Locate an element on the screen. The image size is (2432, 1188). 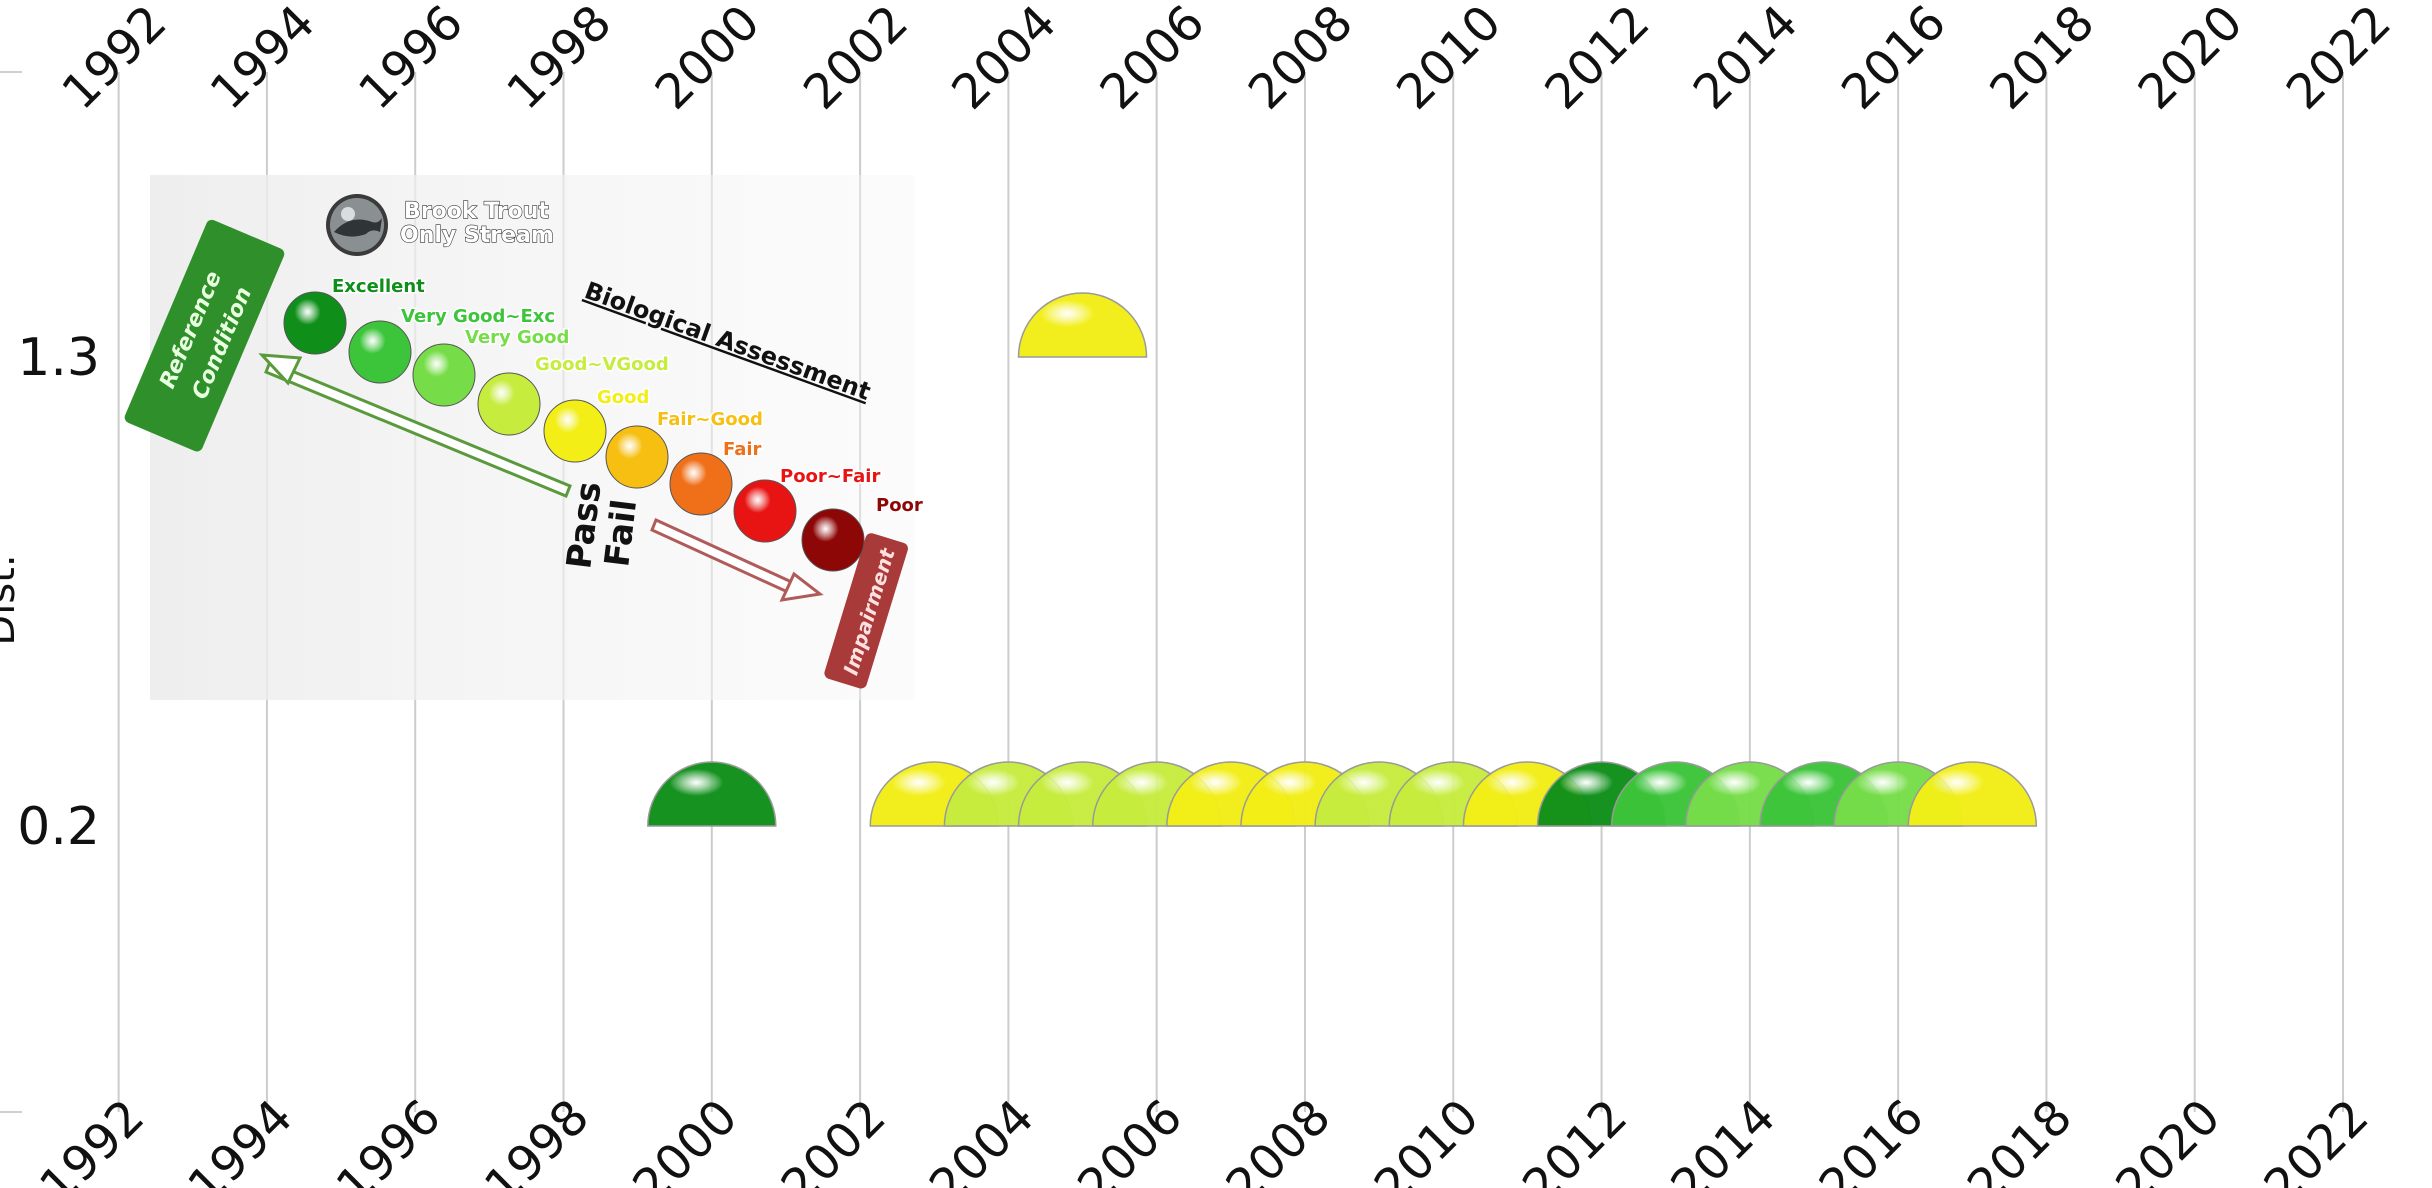
top-tick-label: 2000 is located at coordinates (708, 60).